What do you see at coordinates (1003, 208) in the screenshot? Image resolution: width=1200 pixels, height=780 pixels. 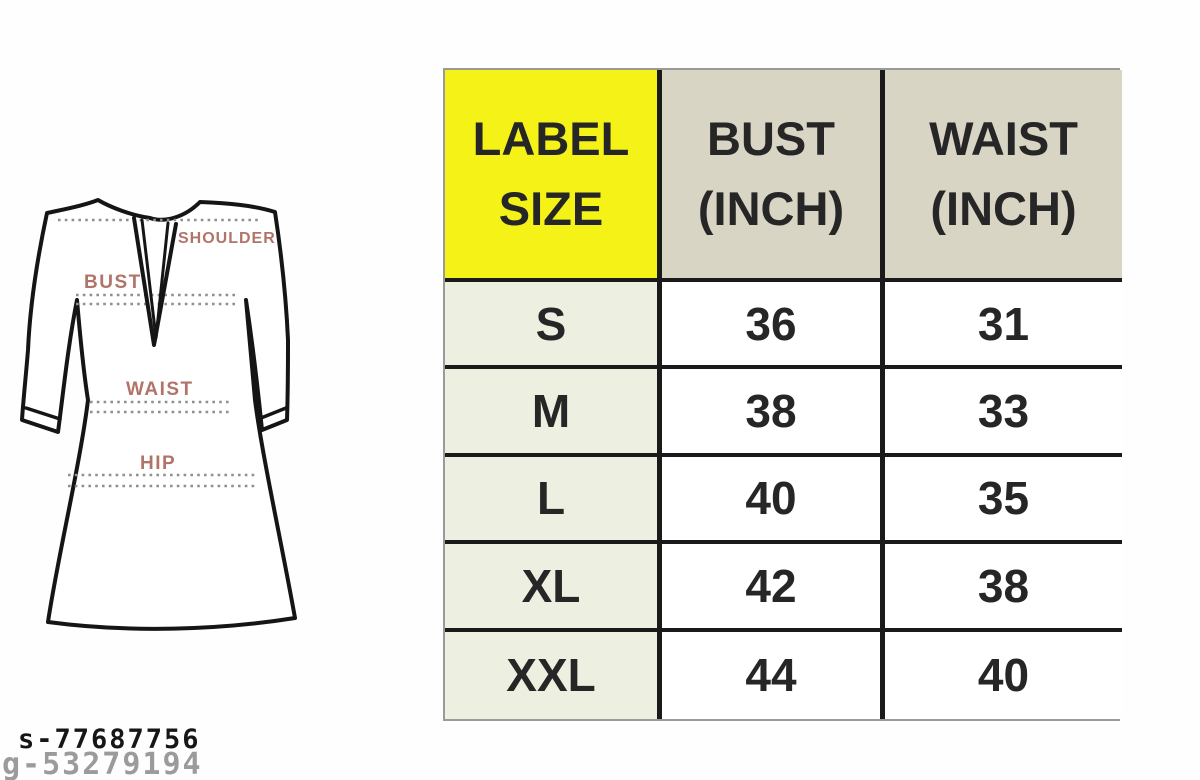 I see `header-waist-line2: (INCH)` at bounding box center [1003, 208].